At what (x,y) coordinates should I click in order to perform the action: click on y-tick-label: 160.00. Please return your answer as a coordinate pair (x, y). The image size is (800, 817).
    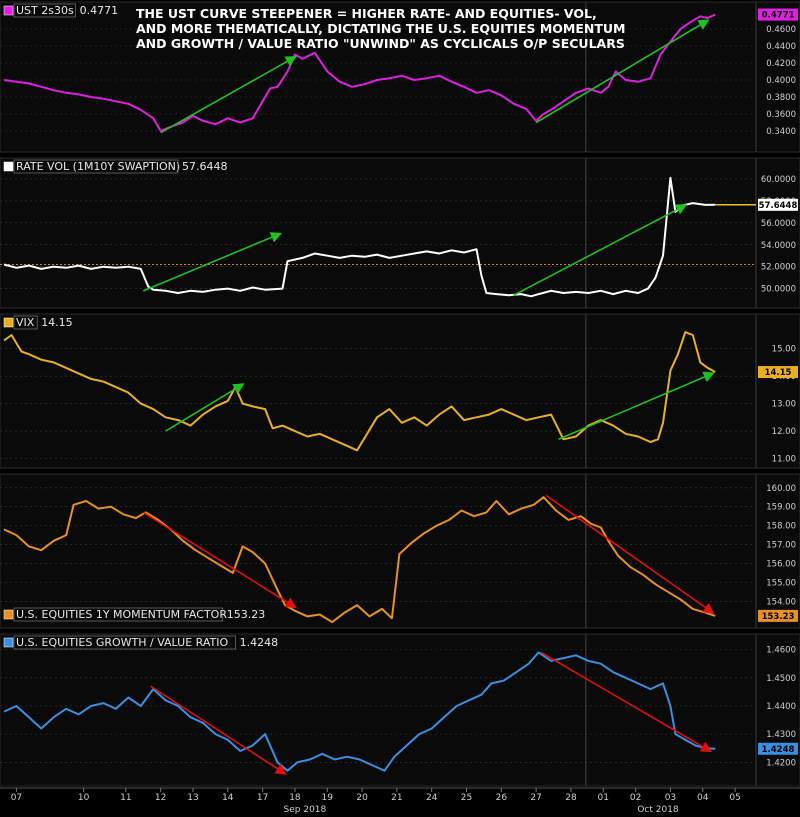
    Looking at the image, I should click on (781, 489).